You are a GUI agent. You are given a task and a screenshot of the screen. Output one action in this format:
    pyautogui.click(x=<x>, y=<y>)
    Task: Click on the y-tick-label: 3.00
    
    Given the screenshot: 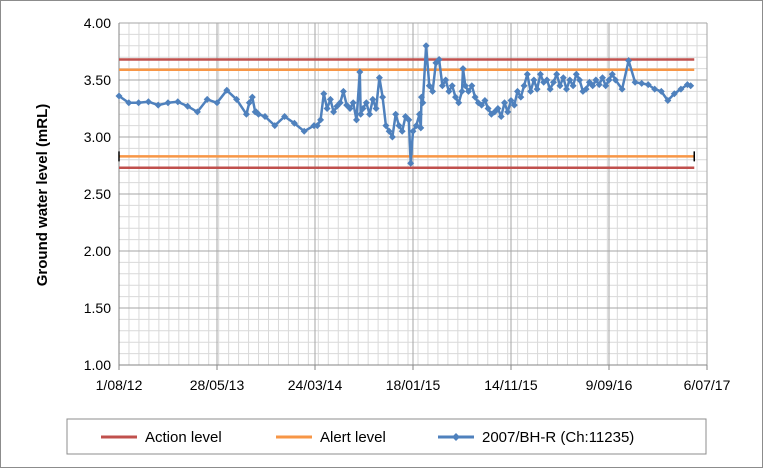 What is the action you would take?
    pyautogui.click(x=97, y=137)
    